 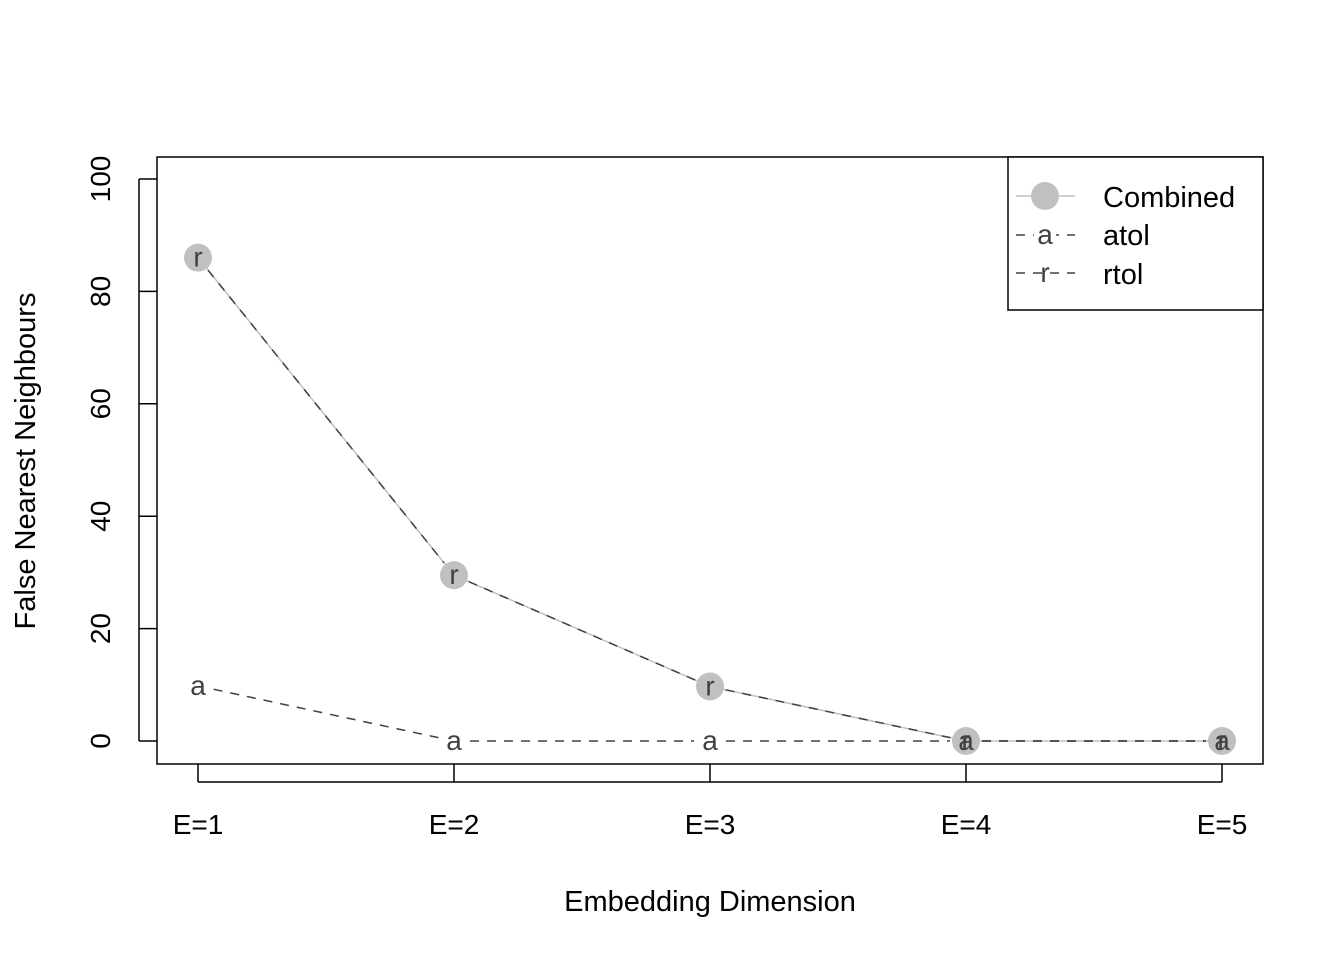 I want to click on y-tick-label: 100, so click(x=100, y=179).